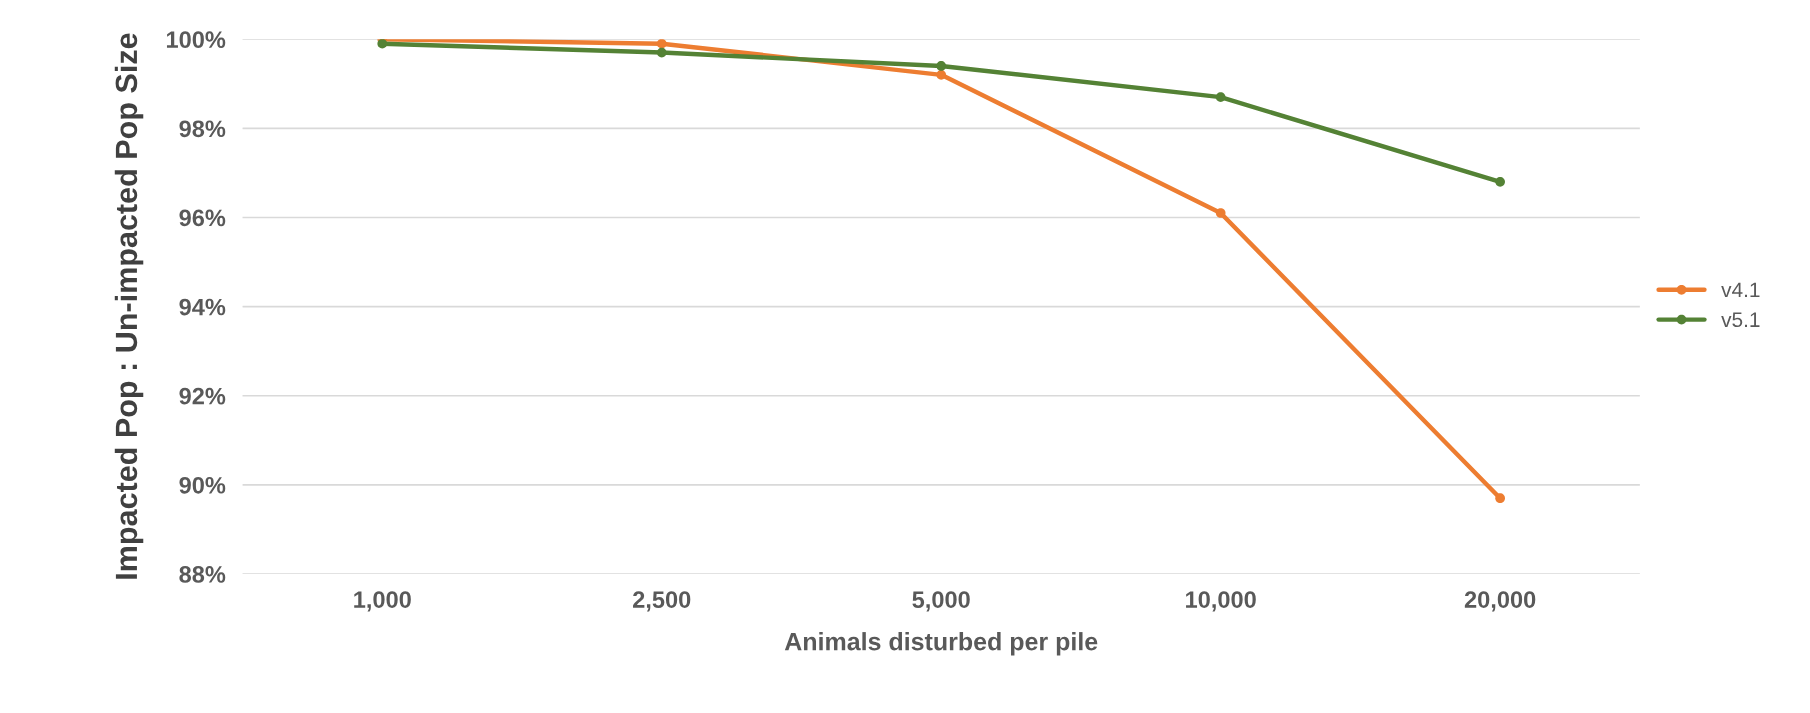 The width and height of the screenshot is (1810, 713). Describe the element at coordinates (202, 485) in the screenshot. I see `y-tick-label: 90%` at that location.